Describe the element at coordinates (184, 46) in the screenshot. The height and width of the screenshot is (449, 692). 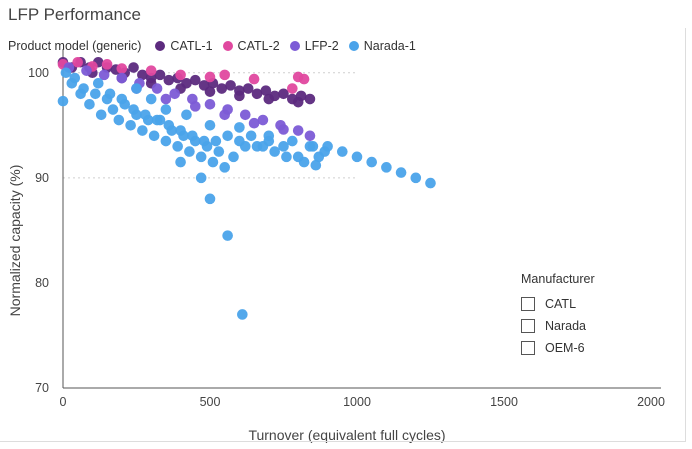
I see `legend-item-catl-1: CATL-1` at that location.